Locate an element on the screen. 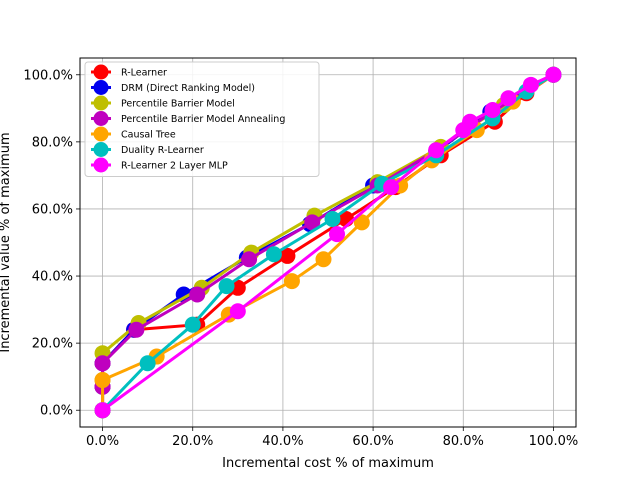 The width and height of the screenshot is (640, 480). legend-label: Duality R-Learner is located at coordinates (162, 150).